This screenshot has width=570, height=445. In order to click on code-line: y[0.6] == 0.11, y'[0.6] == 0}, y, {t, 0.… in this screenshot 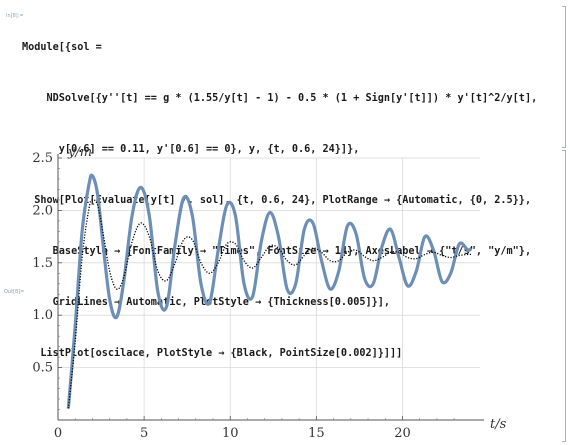, I will do `click(191, 149)`.